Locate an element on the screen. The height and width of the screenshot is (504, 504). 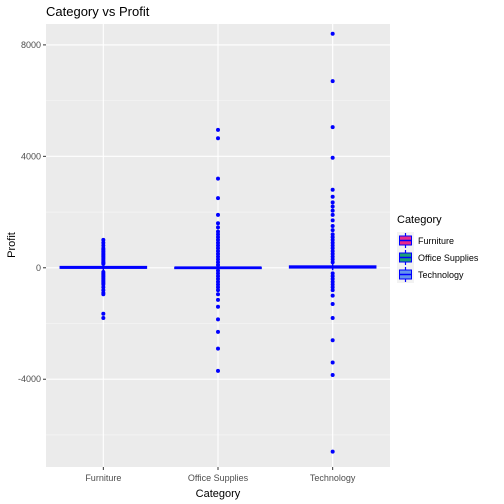
x-axis: Furniture Office Supplies Technology is located at coordinates (220, 475).